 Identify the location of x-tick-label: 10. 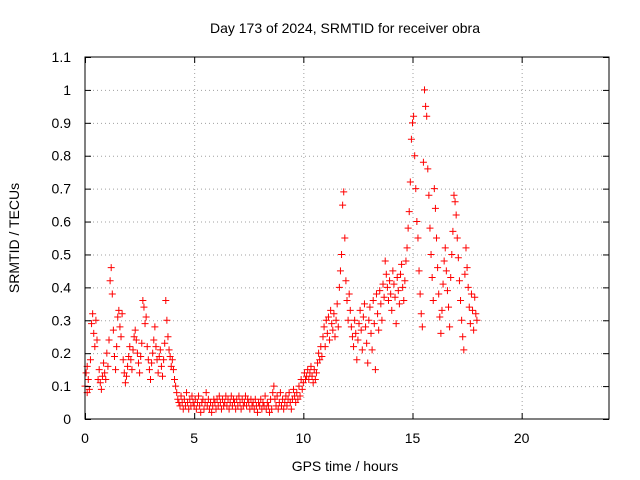
(304, 438).